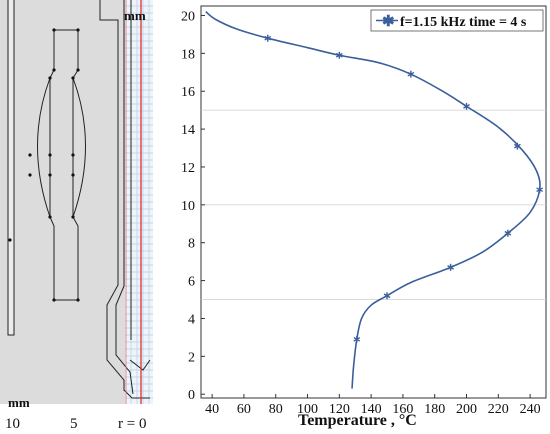  What do you see at coordinates (307, 409) in the screenshot?
I see `x-tick-label: 100` at bounding box center [307, 409].